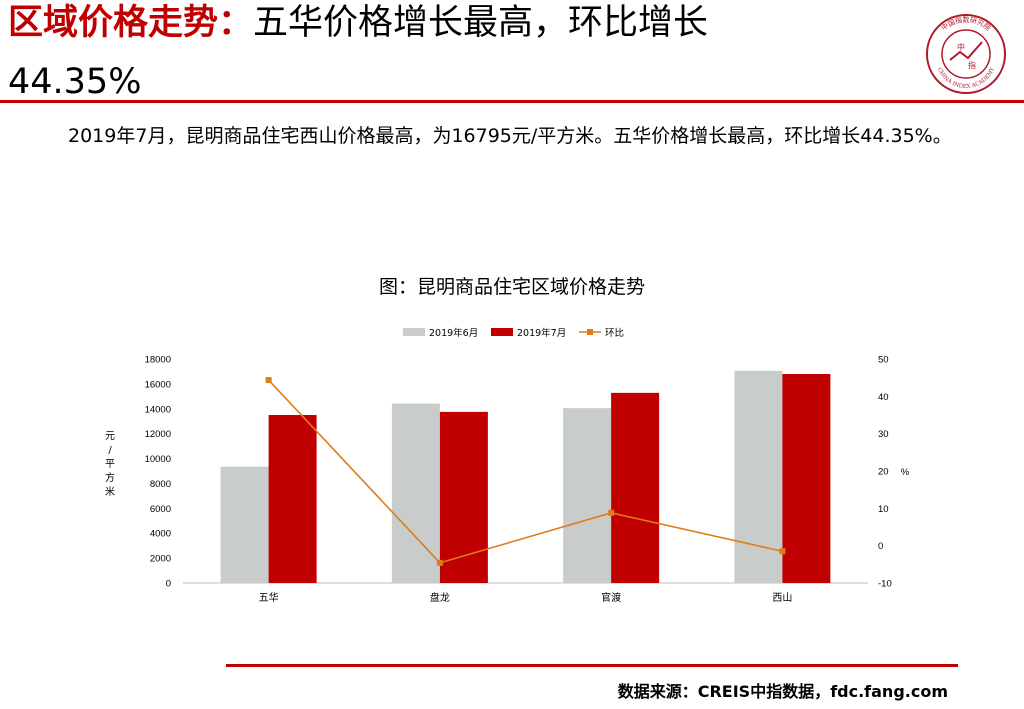  Describe the element at coordinates (592, 665) in the screenshot. I see `footer-divider` at that location.